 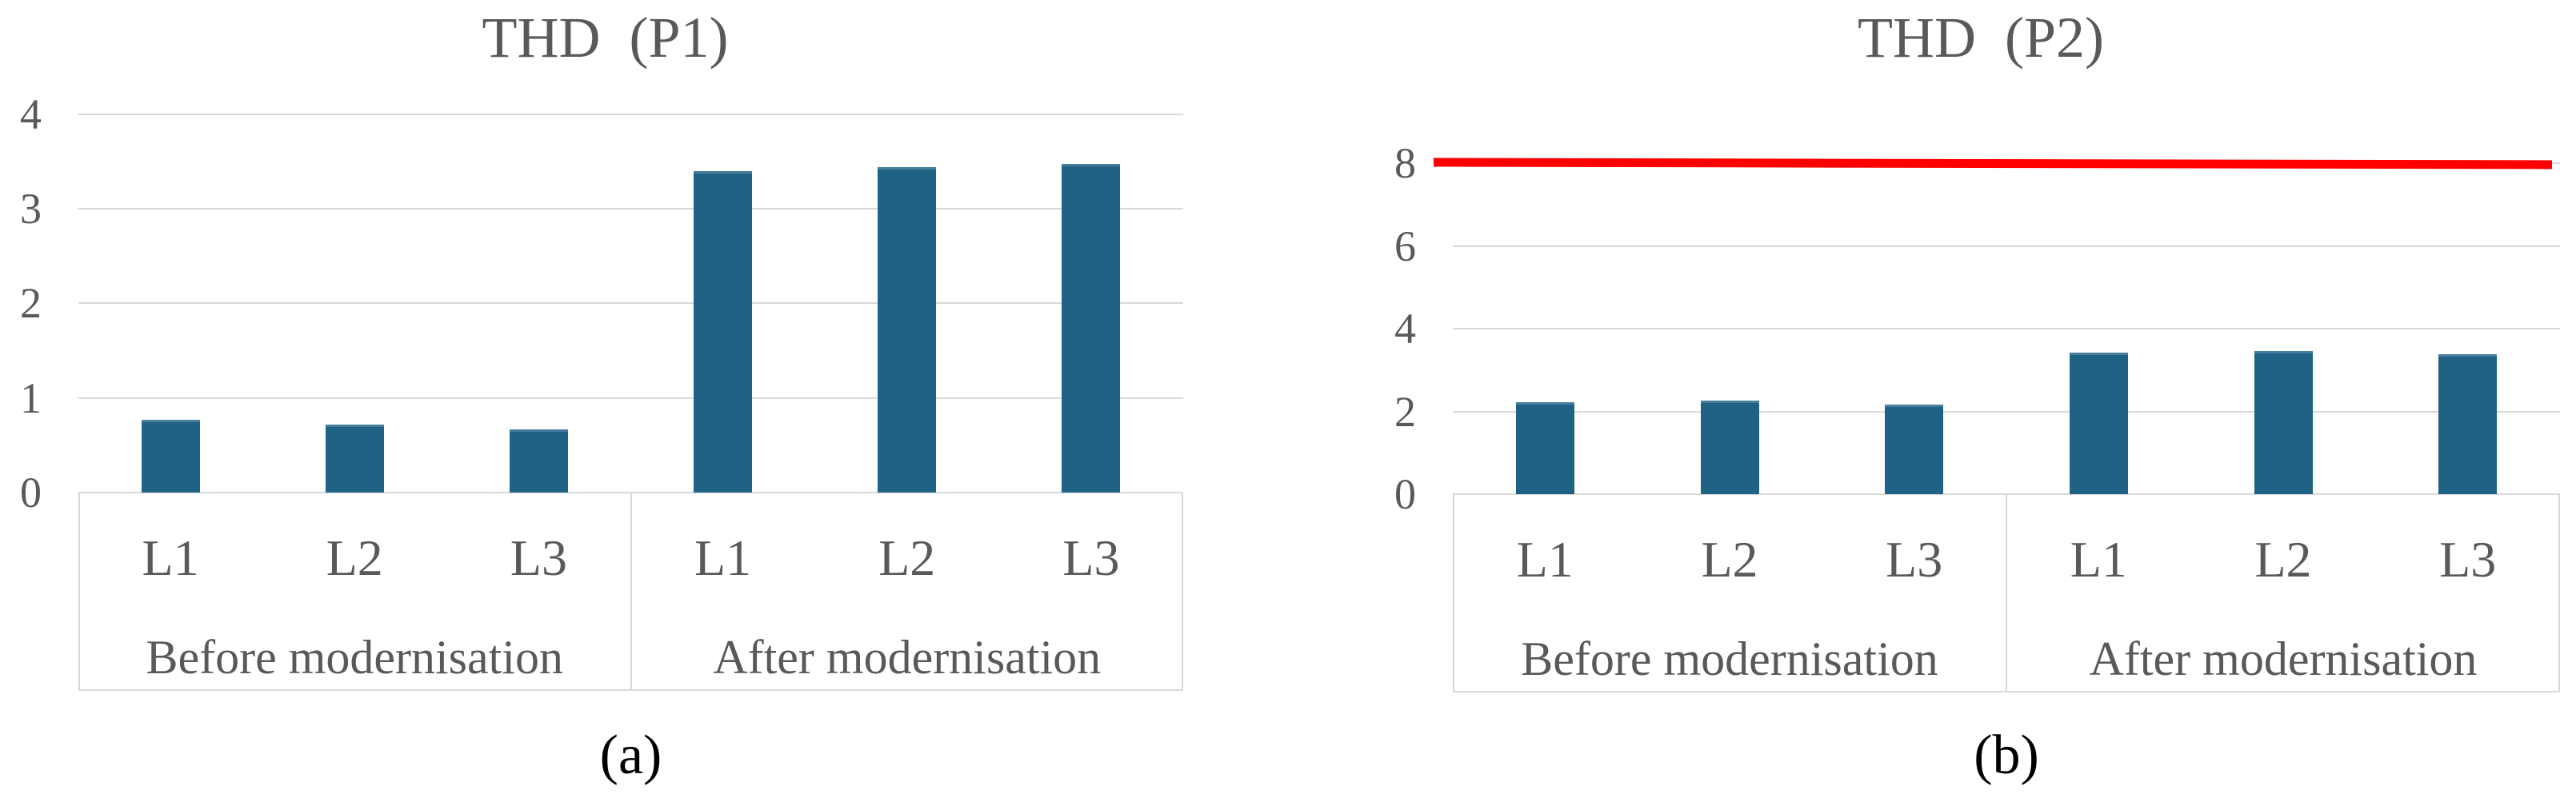 I want to click on thd-limit-line, so click(x=1993, y=164).